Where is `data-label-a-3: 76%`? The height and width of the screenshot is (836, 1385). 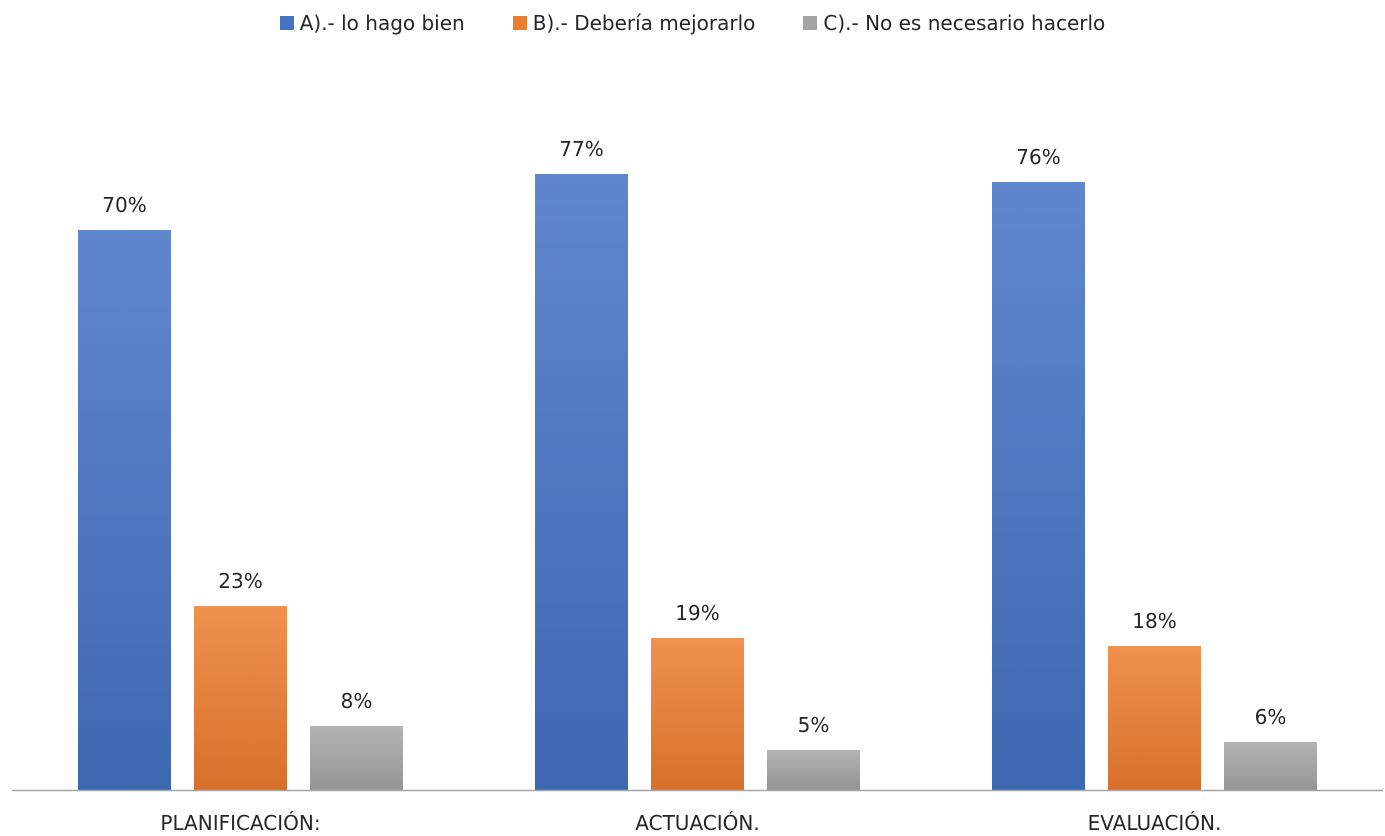
data-label-a-3: 76% is located at coordinates (1038, 157).